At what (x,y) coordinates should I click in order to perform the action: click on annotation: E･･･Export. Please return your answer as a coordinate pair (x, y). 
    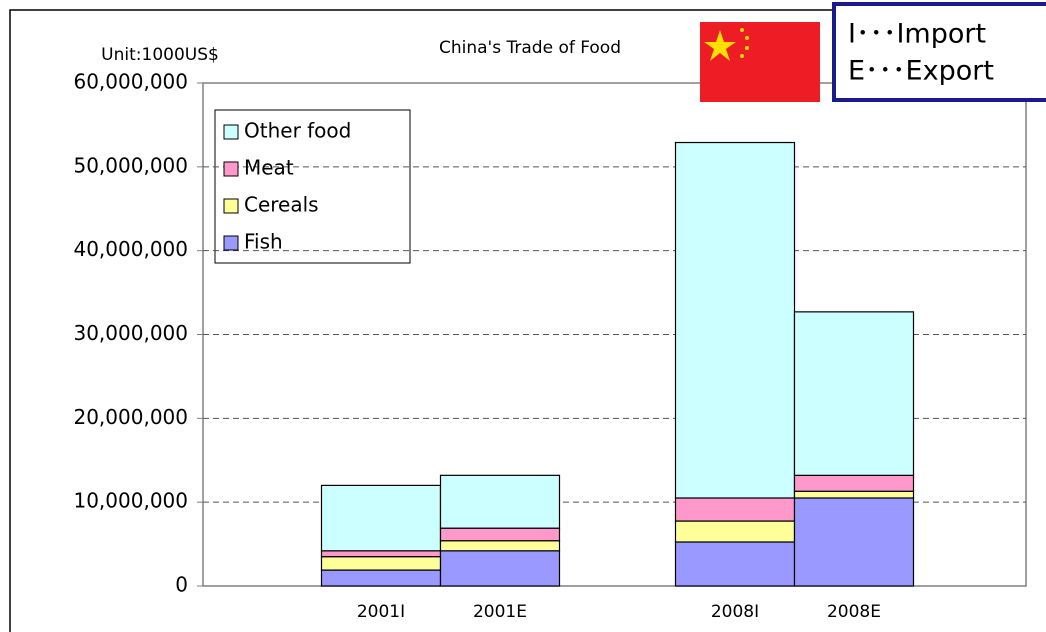
    Looking at the image, I should click on (921, 71).